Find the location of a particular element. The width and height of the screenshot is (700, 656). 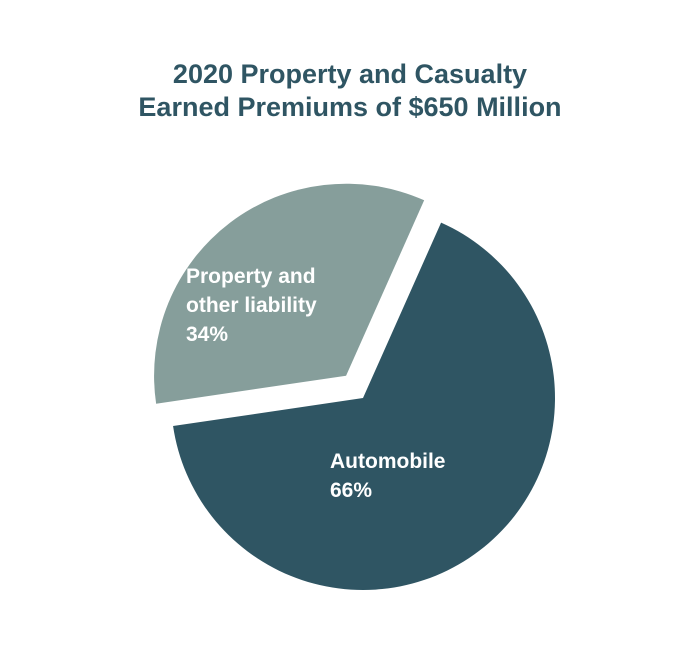

pie-slice-property-other-liability is located at coordinates (289, 293).